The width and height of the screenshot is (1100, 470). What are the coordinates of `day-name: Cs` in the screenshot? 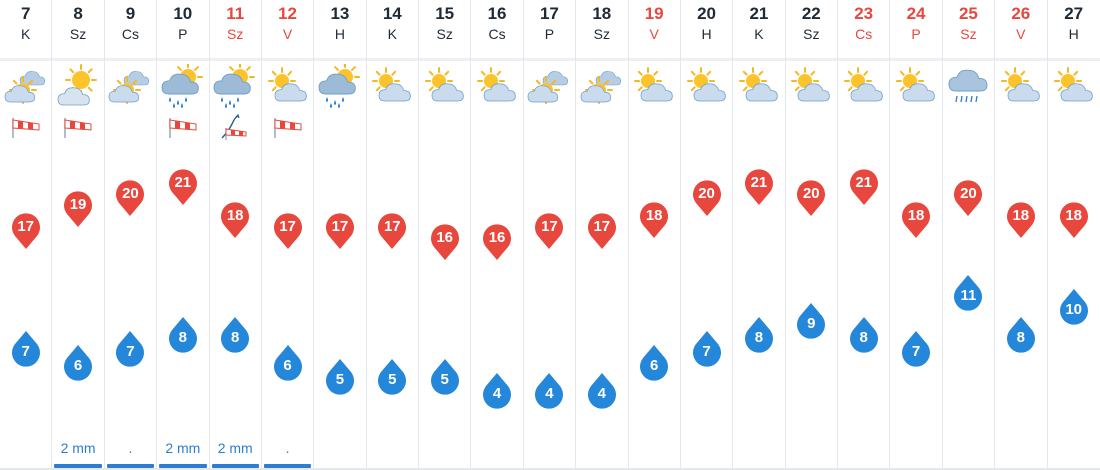 It's located at (497, 34).